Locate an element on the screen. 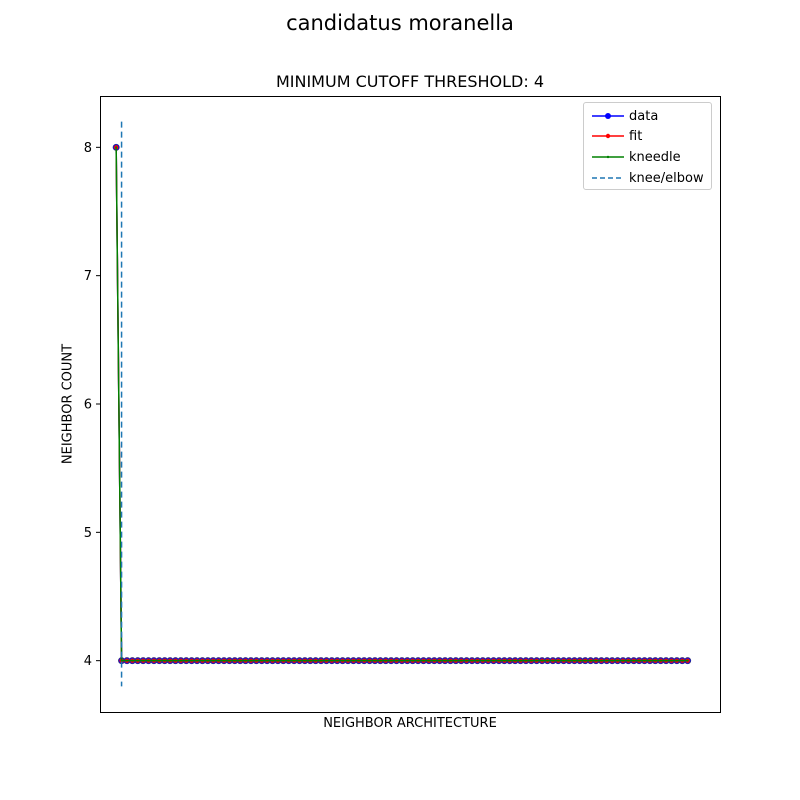 The image size is (800, 800). legend-label-kneedle: kneedle is located at coordinates (655, 157).